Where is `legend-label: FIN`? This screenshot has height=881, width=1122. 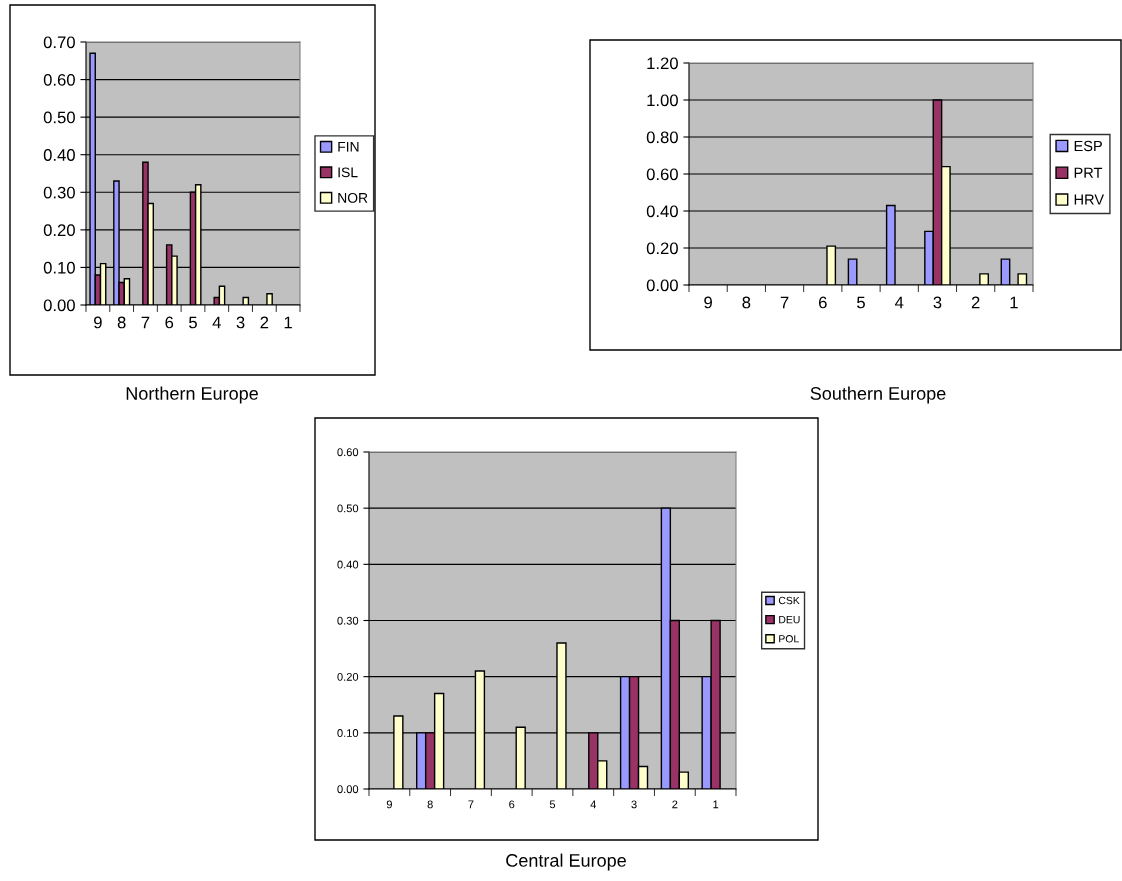
legend-label: FIN is located at coordinates (348, 147).